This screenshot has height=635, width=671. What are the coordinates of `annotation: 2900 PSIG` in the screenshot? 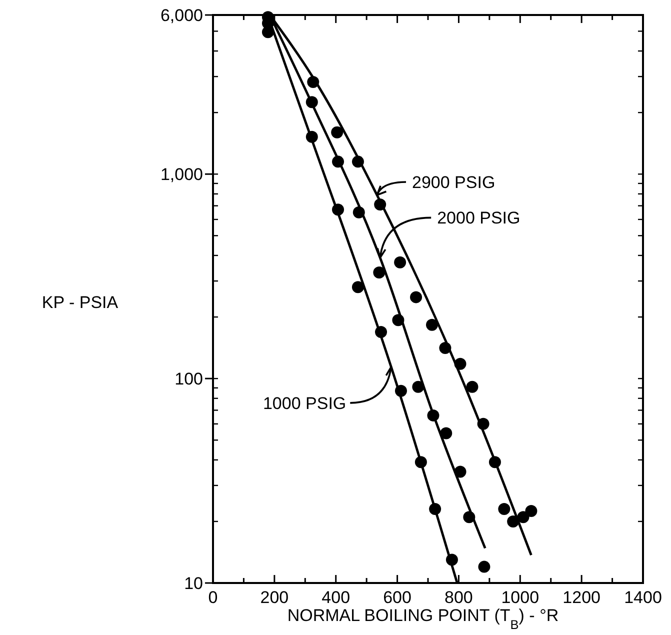 It's located at (454, 182).